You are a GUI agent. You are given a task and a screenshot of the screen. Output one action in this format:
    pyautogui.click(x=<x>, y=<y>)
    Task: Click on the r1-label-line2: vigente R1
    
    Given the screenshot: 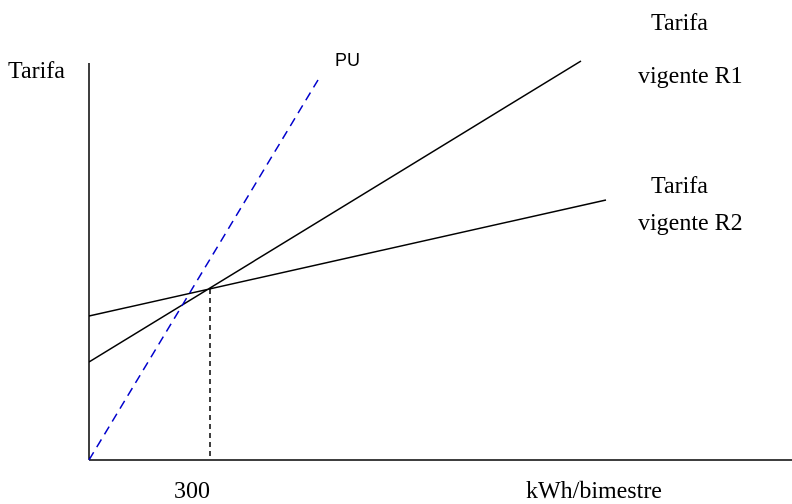 What is the action you would take?
    pyautogui.click(x=690, y=76)
    